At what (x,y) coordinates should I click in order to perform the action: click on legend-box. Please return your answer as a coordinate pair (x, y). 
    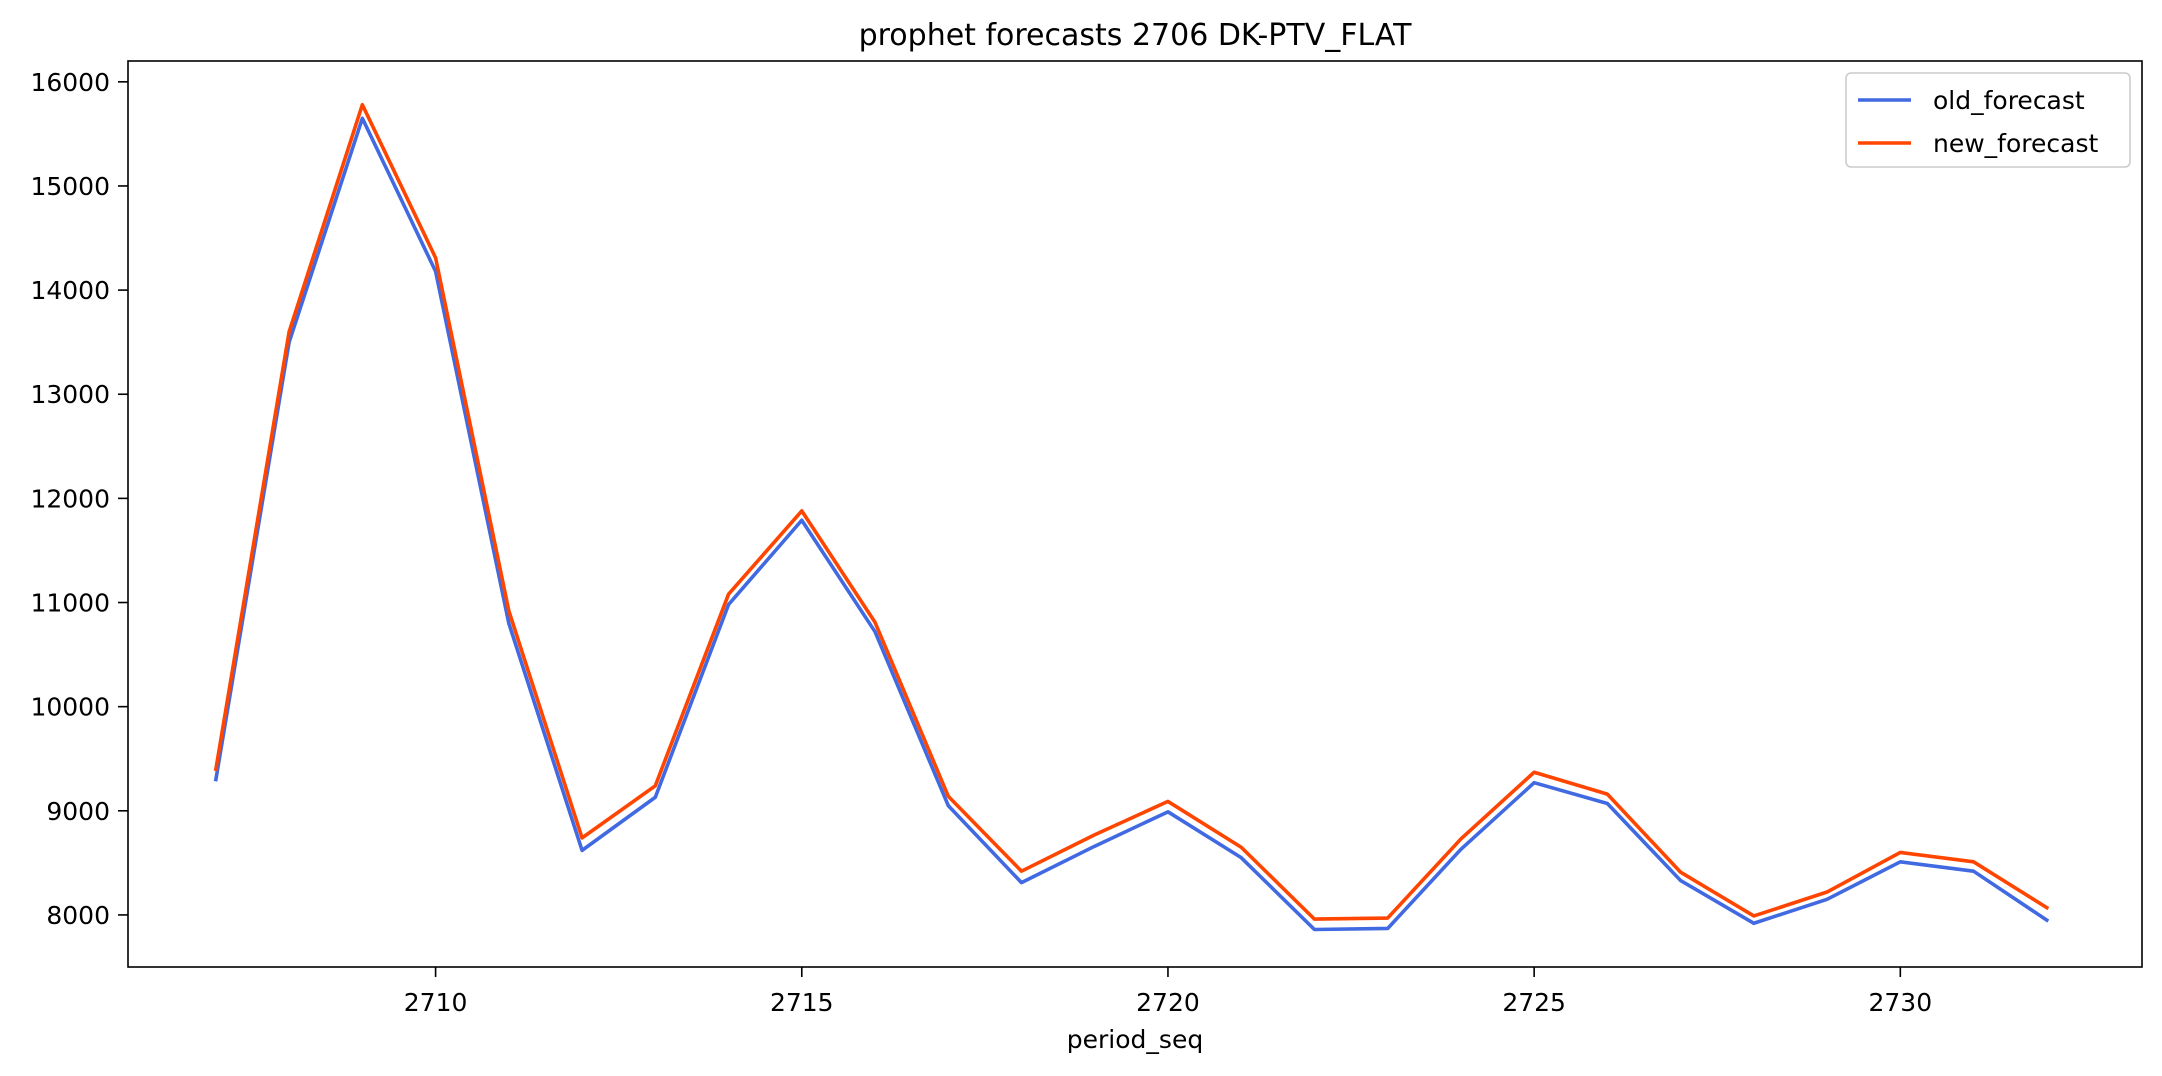
    Looking at the image, I should click on (1988, 120).